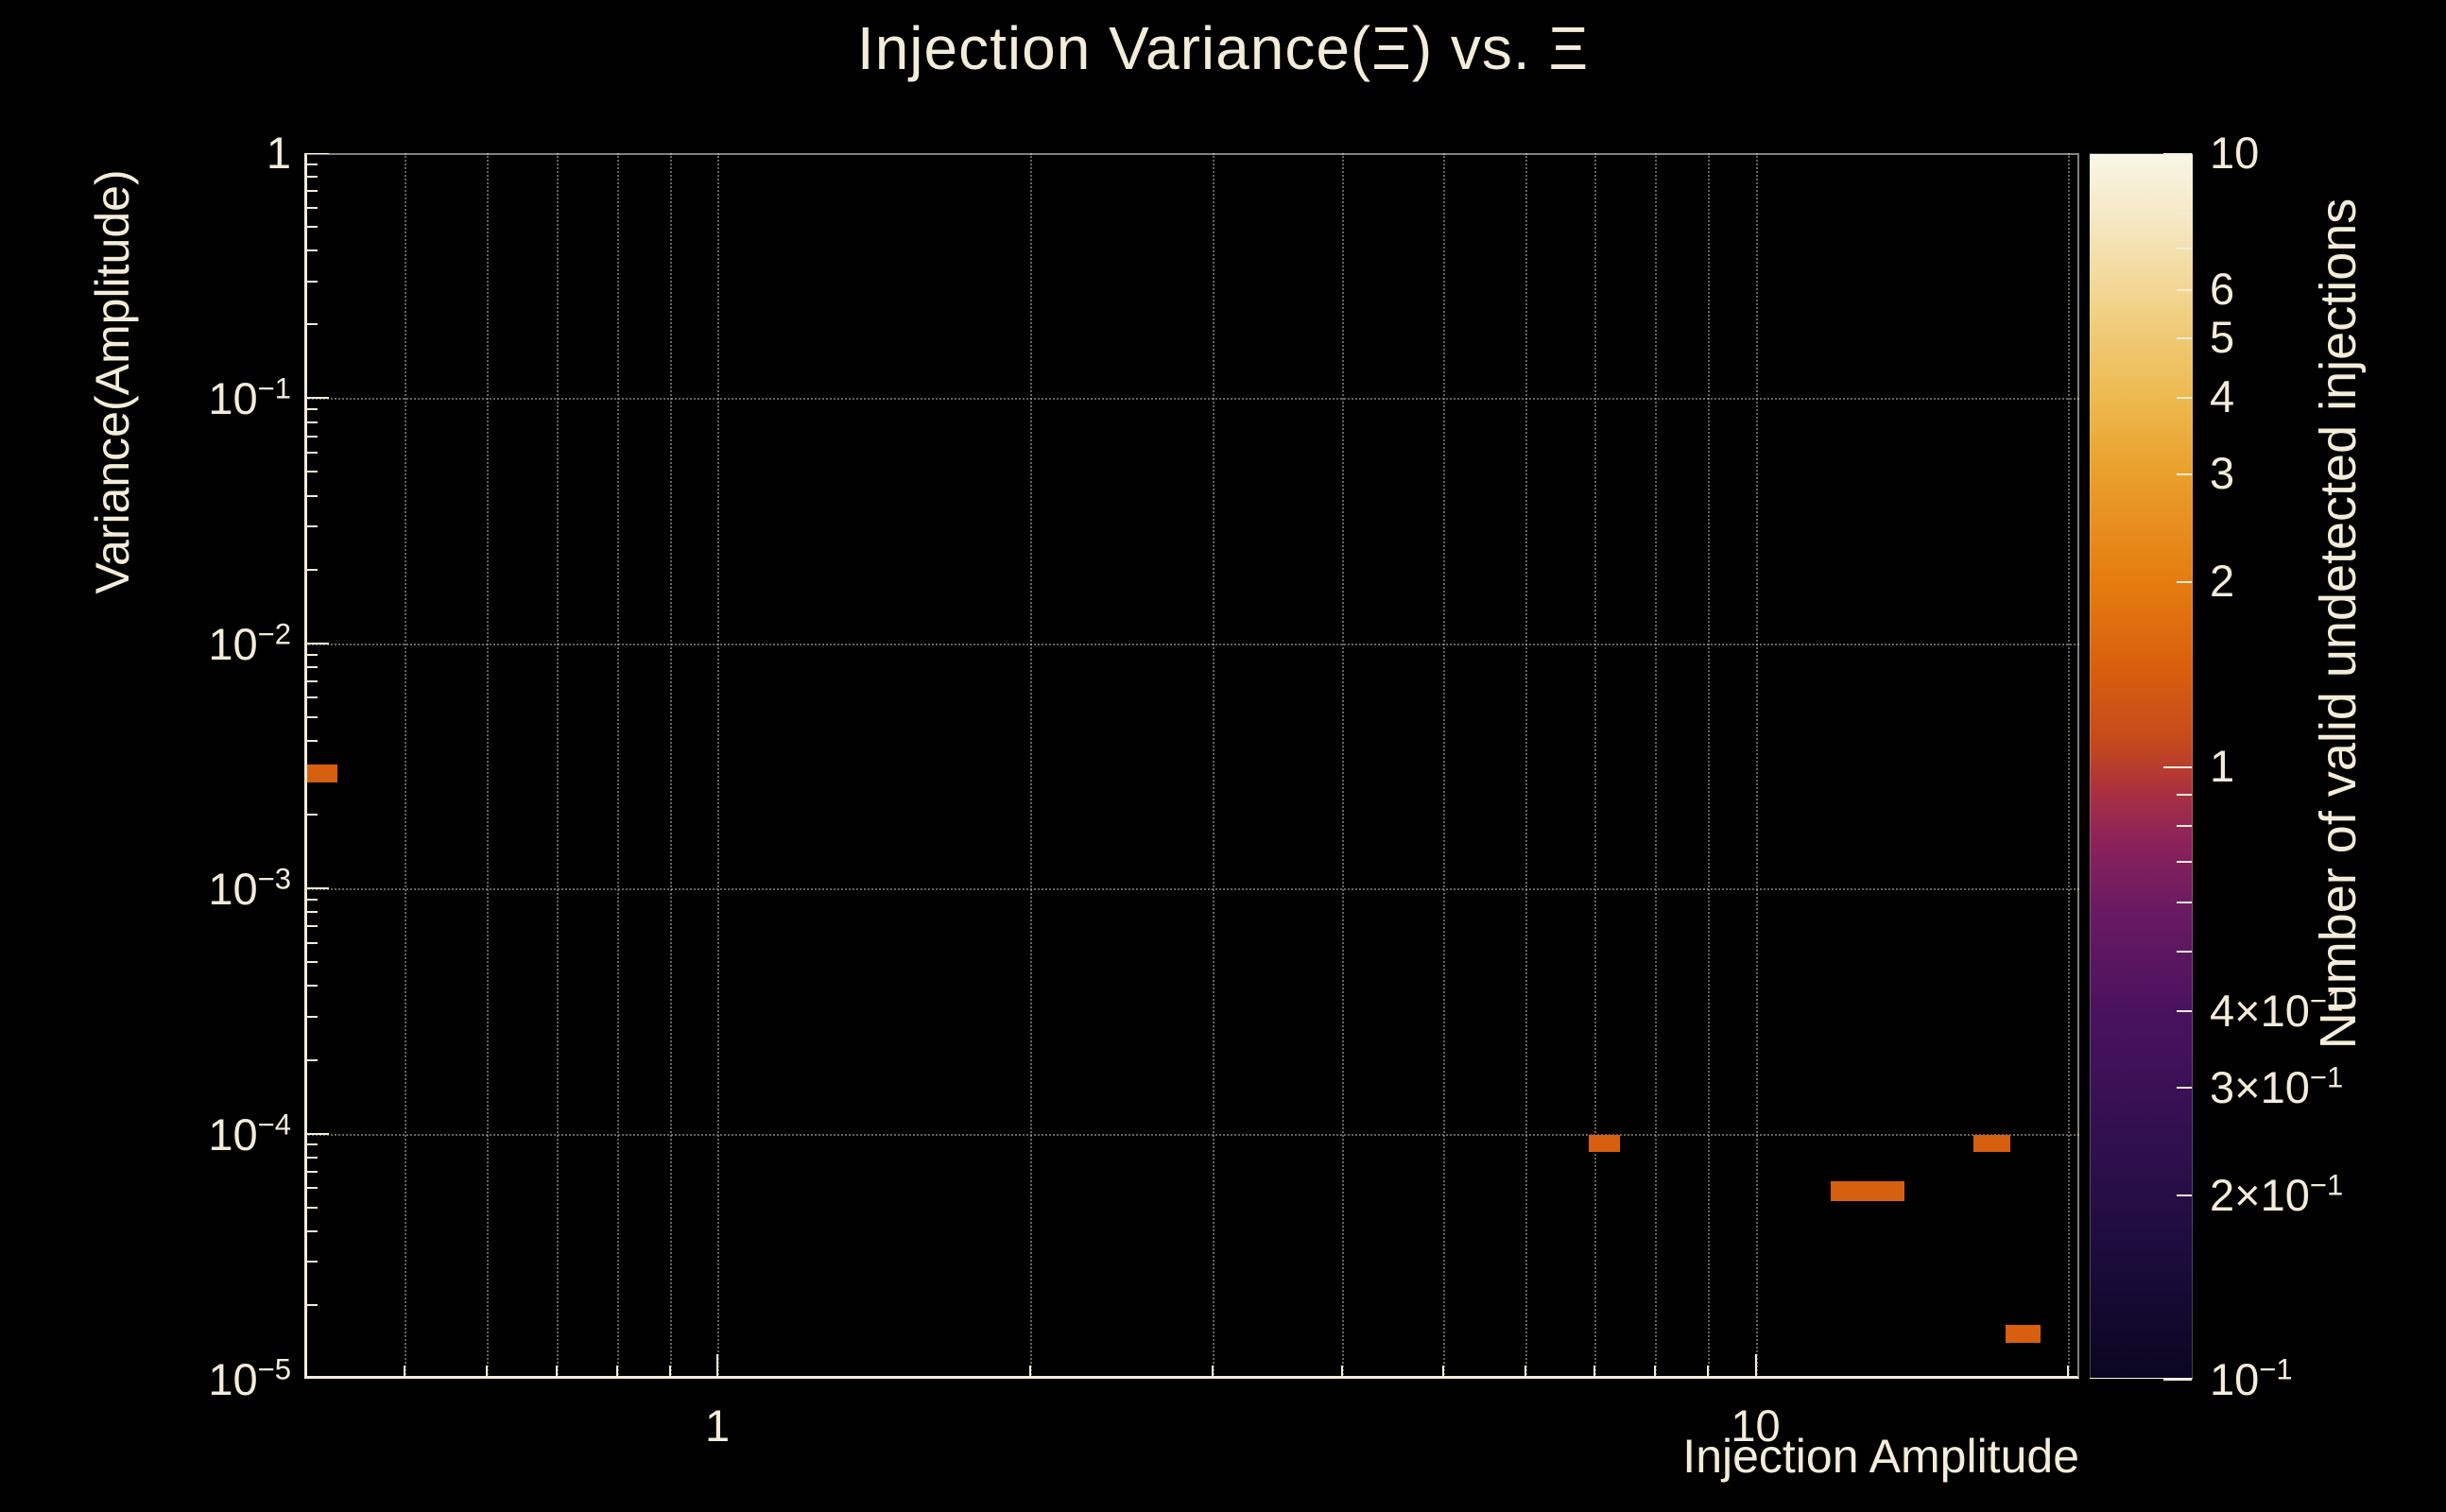 The image size is (2446, 1512). Describe the element at coordinates (2252, 1378) in the screenshot. I see `colorbar-tick-label: 10−1` at that location.